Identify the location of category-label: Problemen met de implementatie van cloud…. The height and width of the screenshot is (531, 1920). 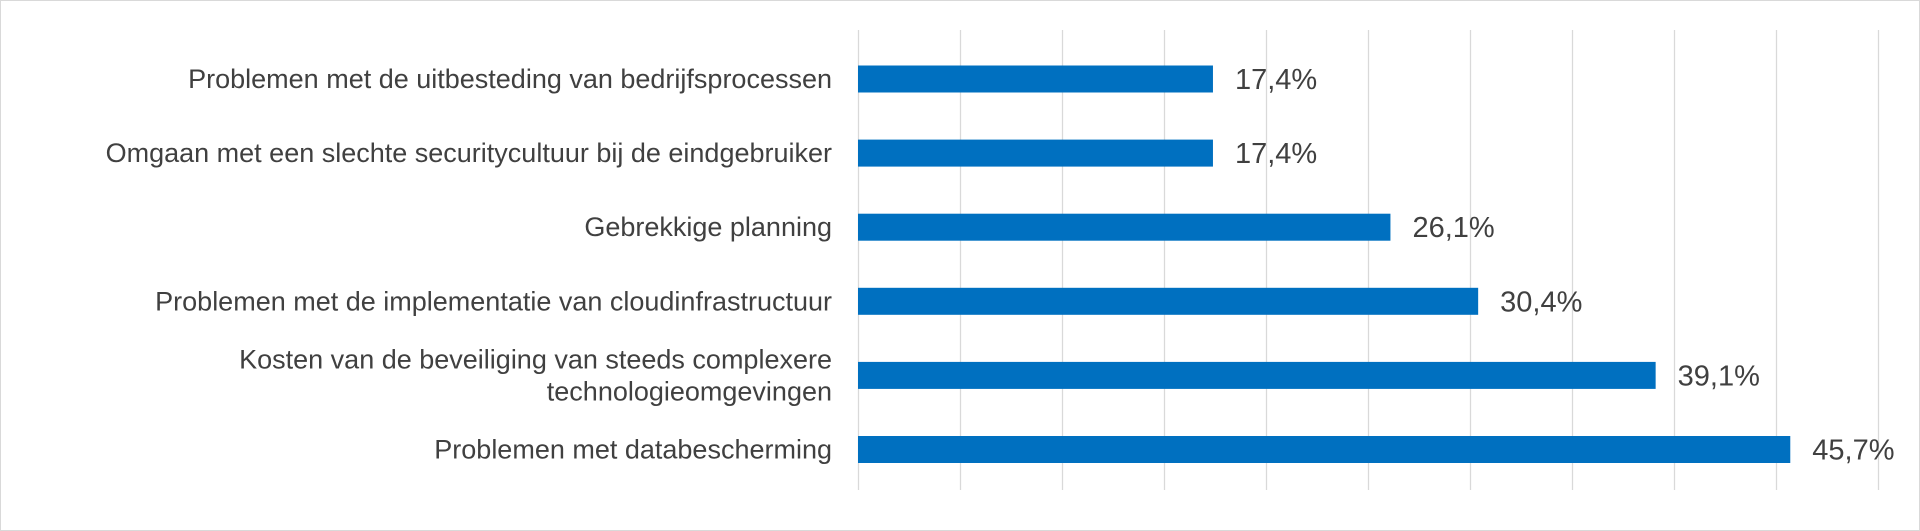
(493, 301).